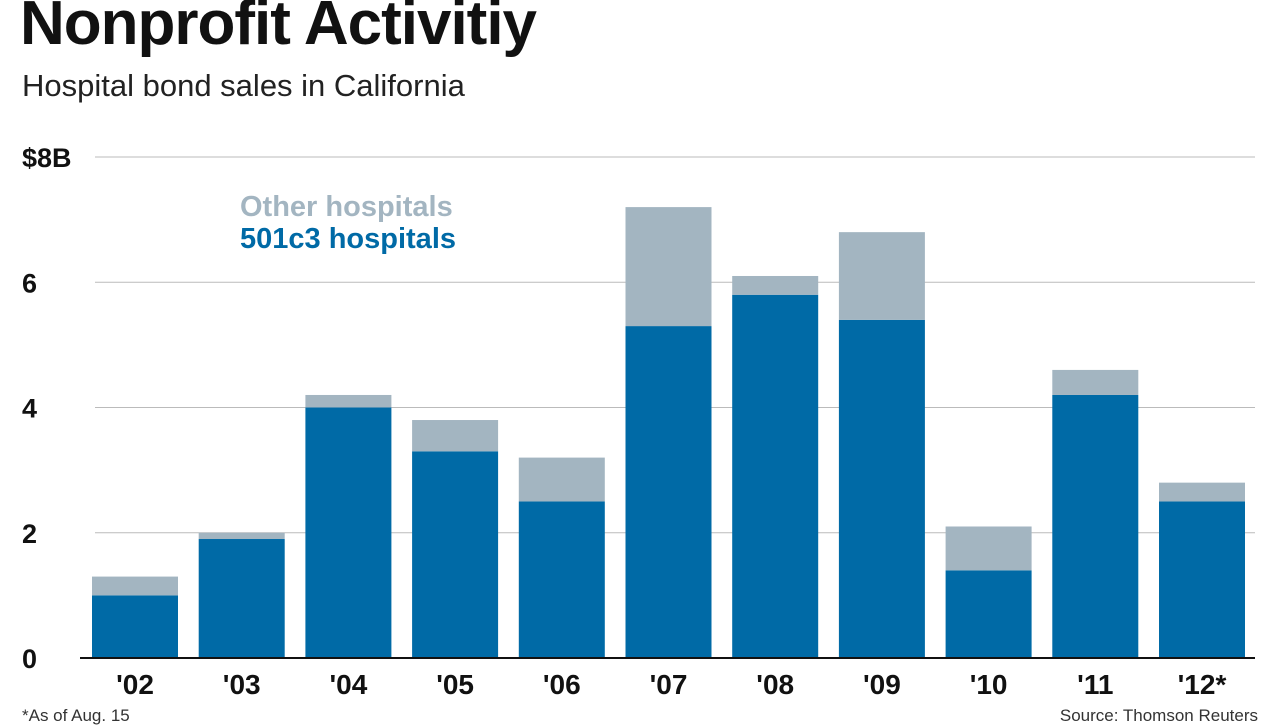  Describe the element at coordinates (29, 409) in the screenshot. I see `y-tick-label: 4` at that location.